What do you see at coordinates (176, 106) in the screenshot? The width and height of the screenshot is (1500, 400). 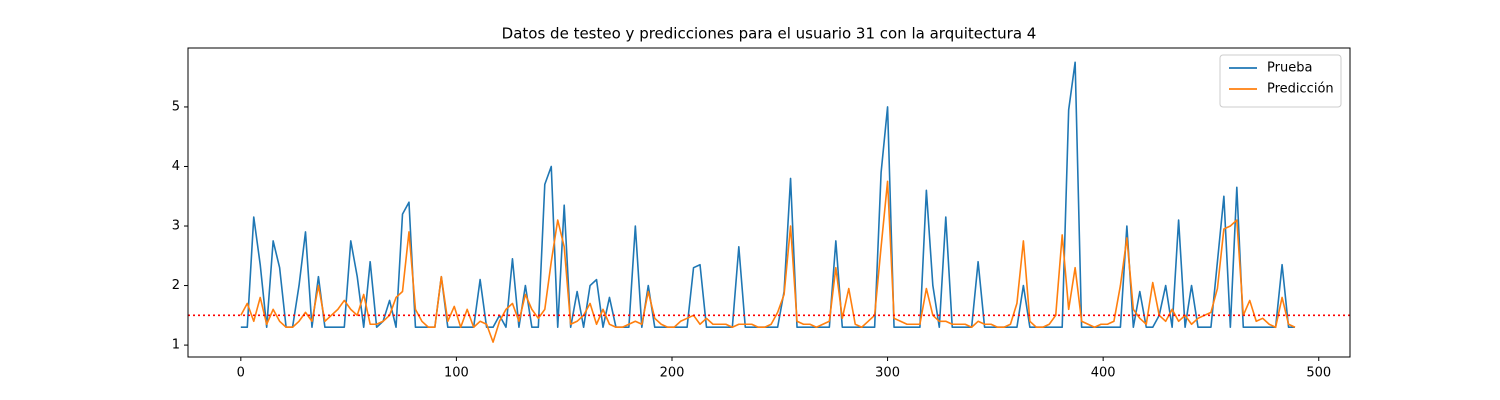 I see `y-tick-label: 5` at bounding box center [176, 106].